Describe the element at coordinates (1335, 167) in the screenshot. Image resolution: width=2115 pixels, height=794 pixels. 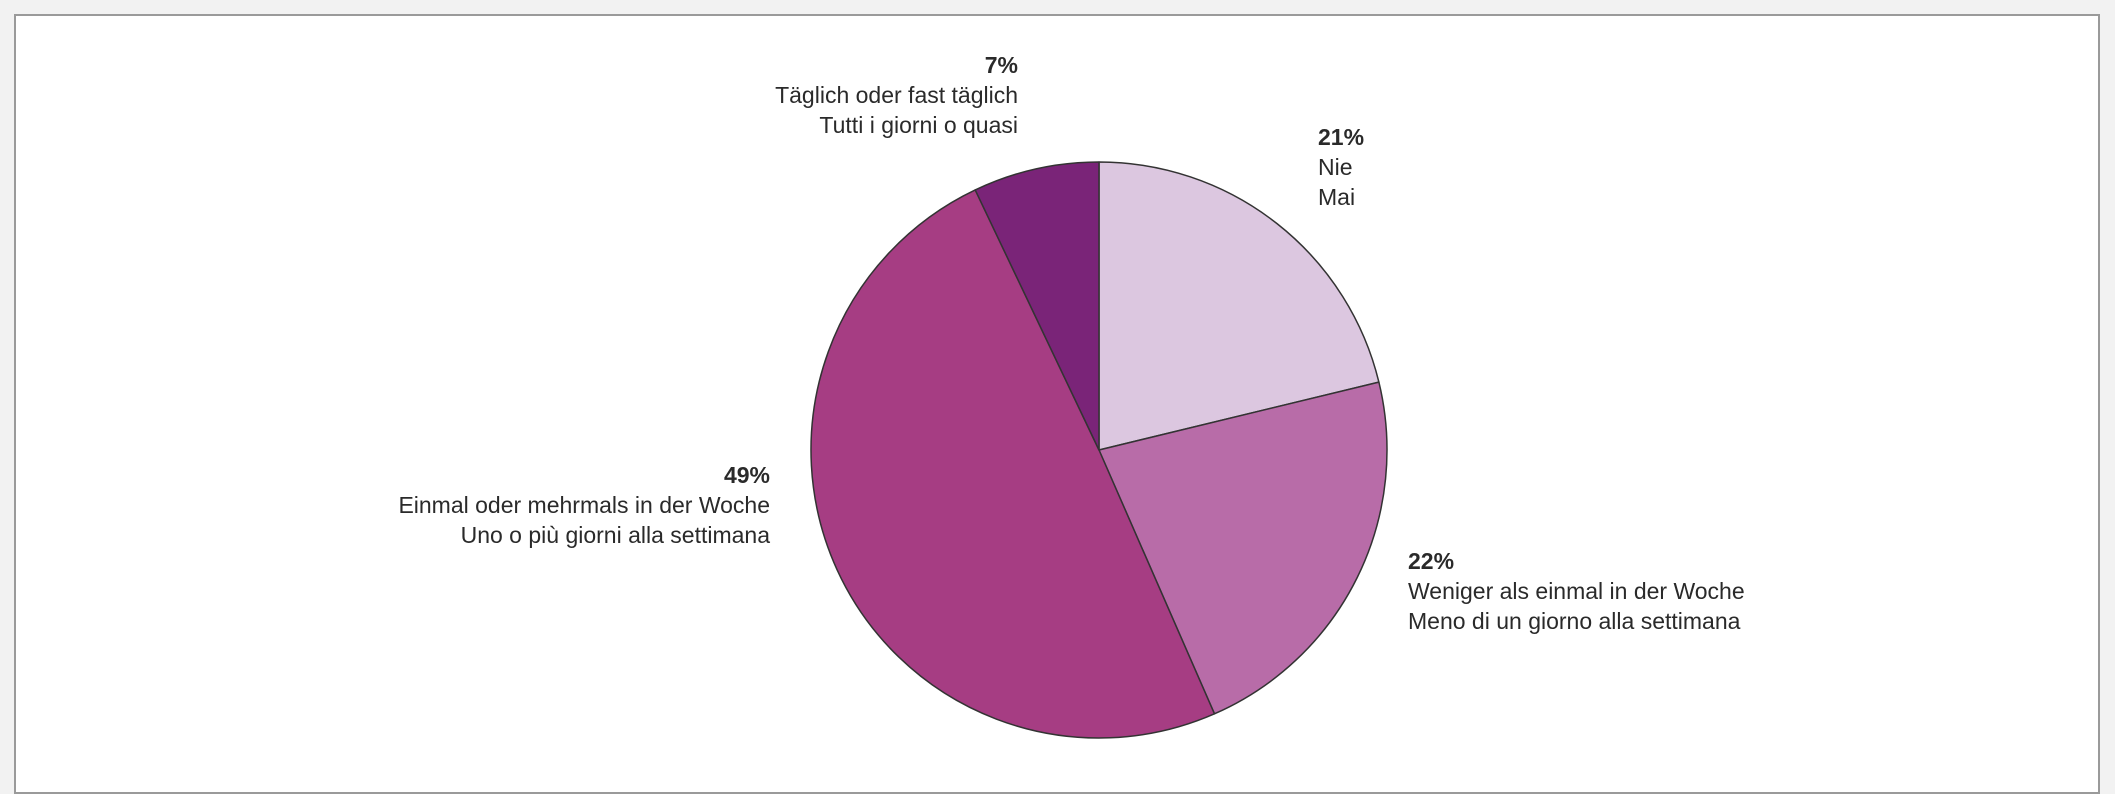
I see `slice-label-de-nie: Nie` at that location.